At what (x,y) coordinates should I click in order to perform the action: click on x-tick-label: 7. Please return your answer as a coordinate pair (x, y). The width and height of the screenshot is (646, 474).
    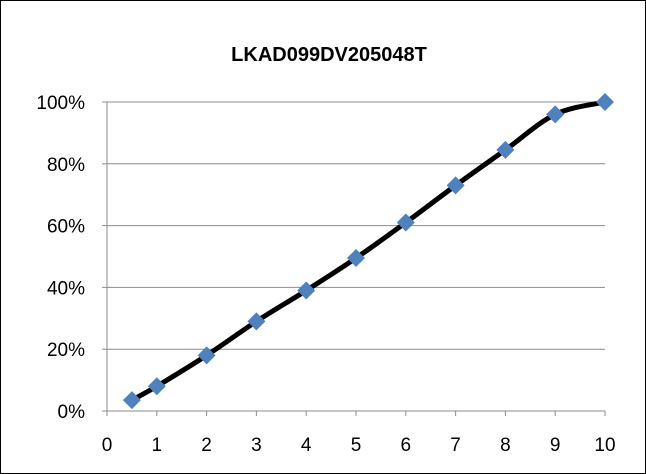
    Looking at the image, I should click on (455, 445).